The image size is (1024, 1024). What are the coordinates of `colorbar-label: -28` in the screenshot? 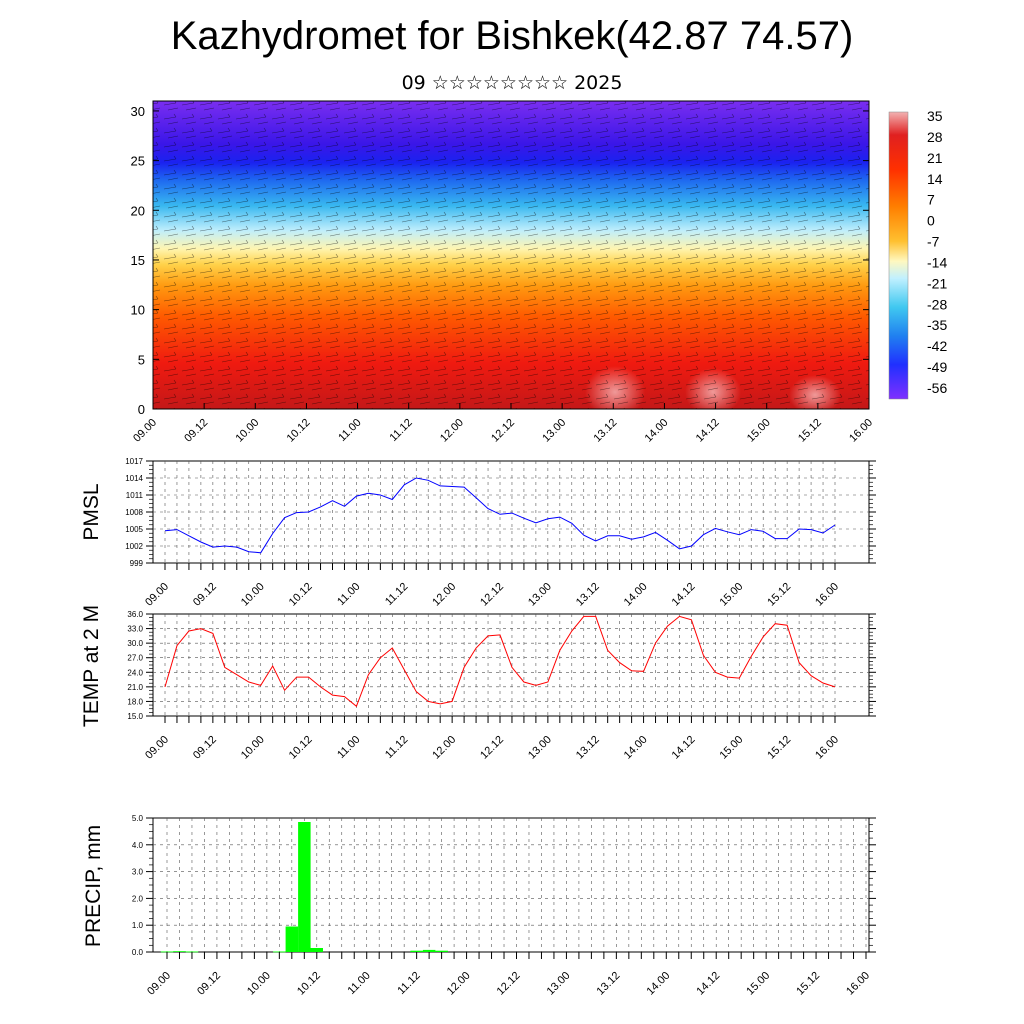 It's located at (937, 304).